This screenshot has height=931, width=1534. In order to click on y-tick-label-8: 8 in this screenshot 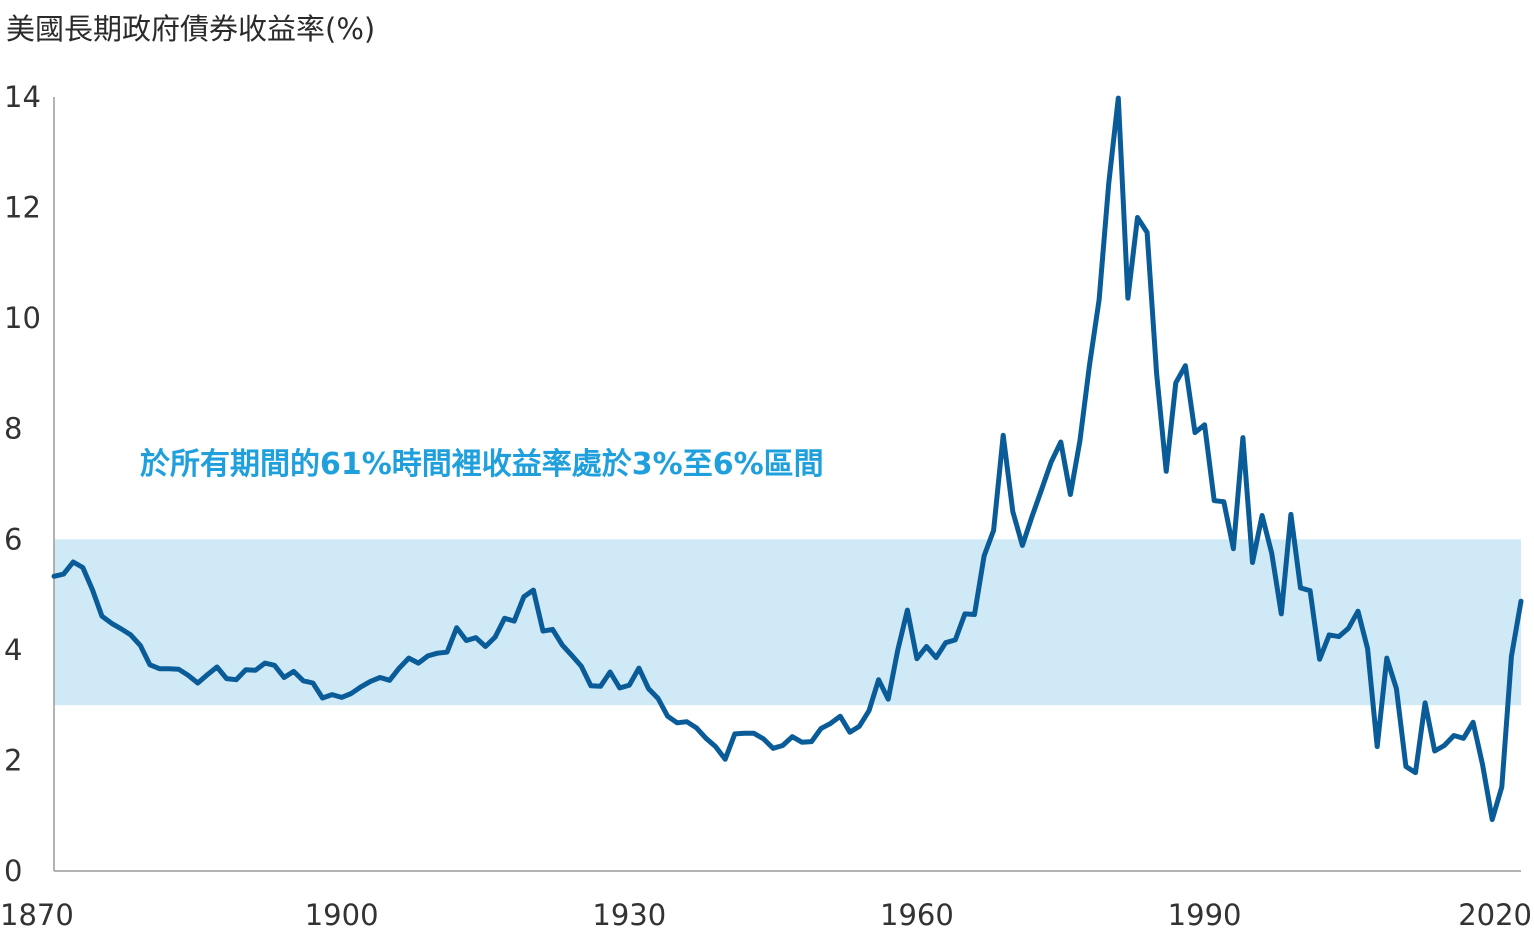, I will do `click(13, 429)`.